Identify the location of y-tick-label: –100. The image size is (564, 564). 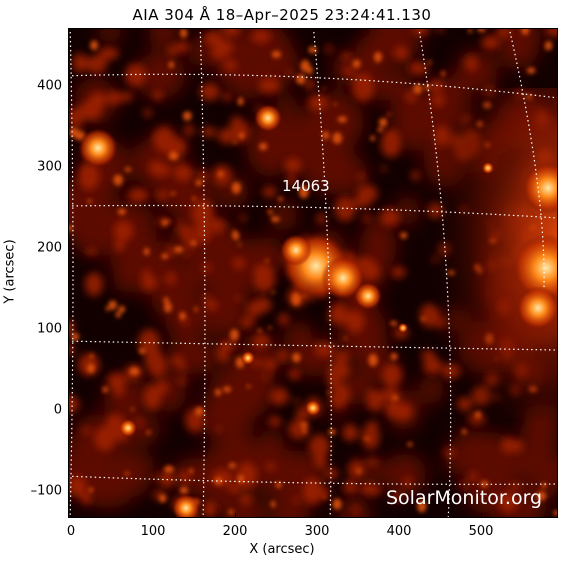
(46, 491).